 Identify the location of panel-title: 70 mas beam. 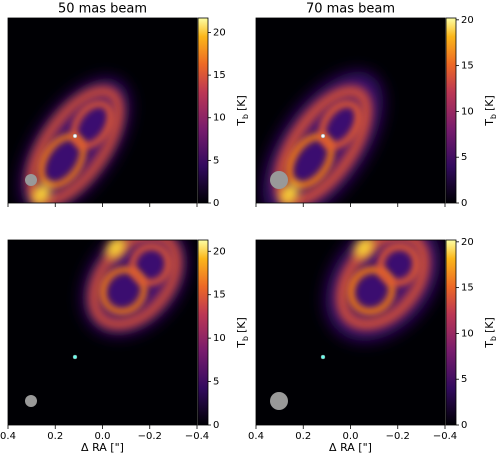
(350, 9).